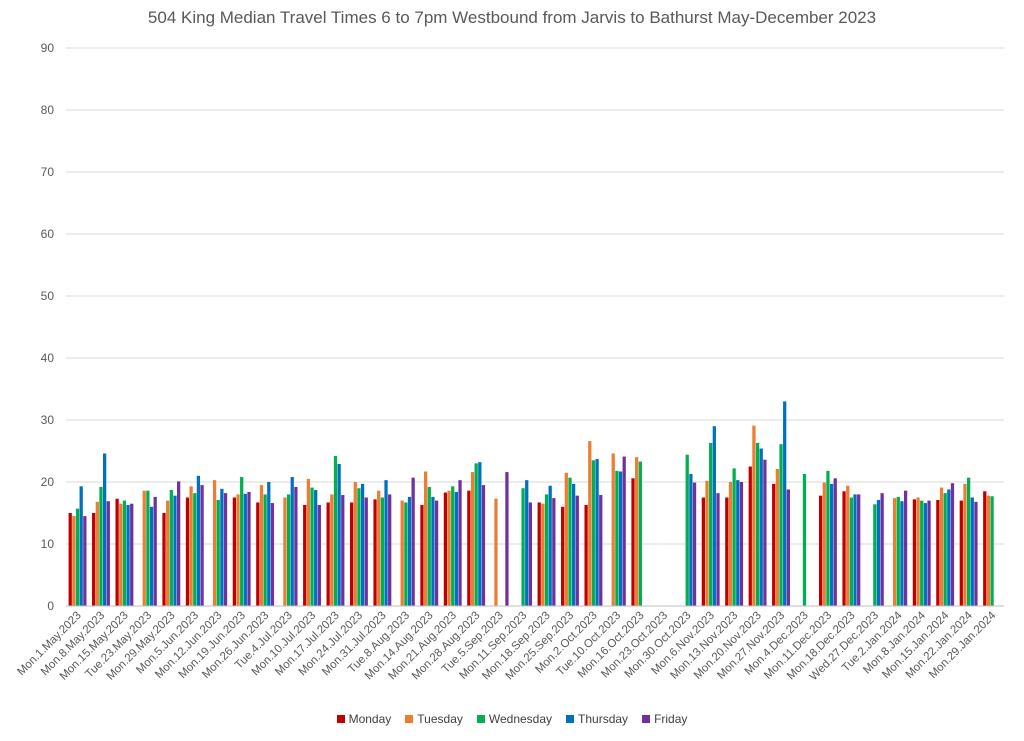 The height and width of the screenshot is (741, 1024). What do you see at coordinates (520, 719) in the screenshot?
I see `legend-label: Wednesday` at bounding box center [520, 719].